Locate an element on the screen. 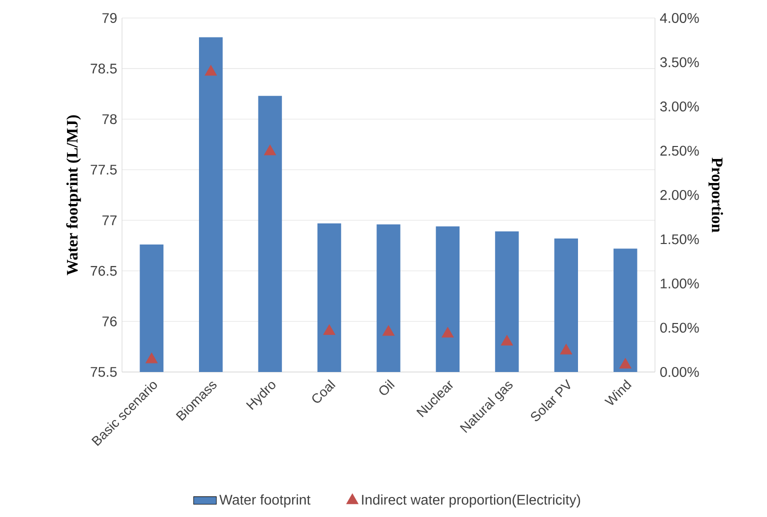  y2-tick-label: 0.50% is located at coordinates (679, 327).